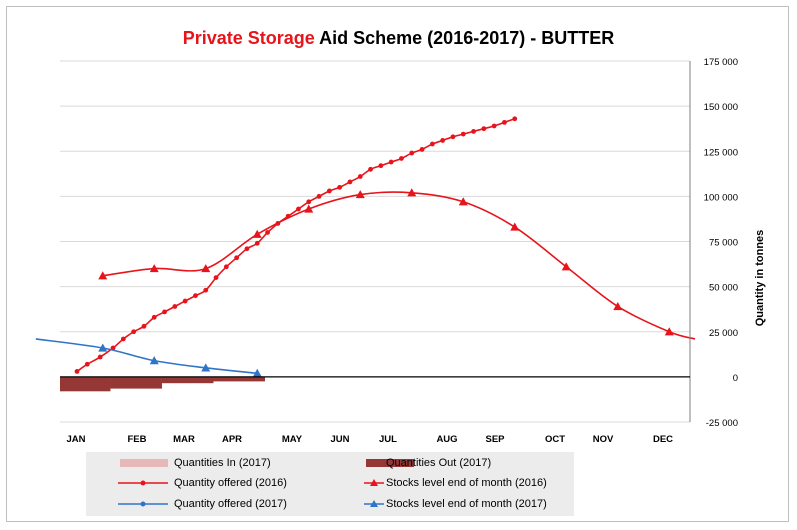  Describe the element at coordinates (184, 439) in the screenshot. I see `x-tick-label: MAR` at that location.